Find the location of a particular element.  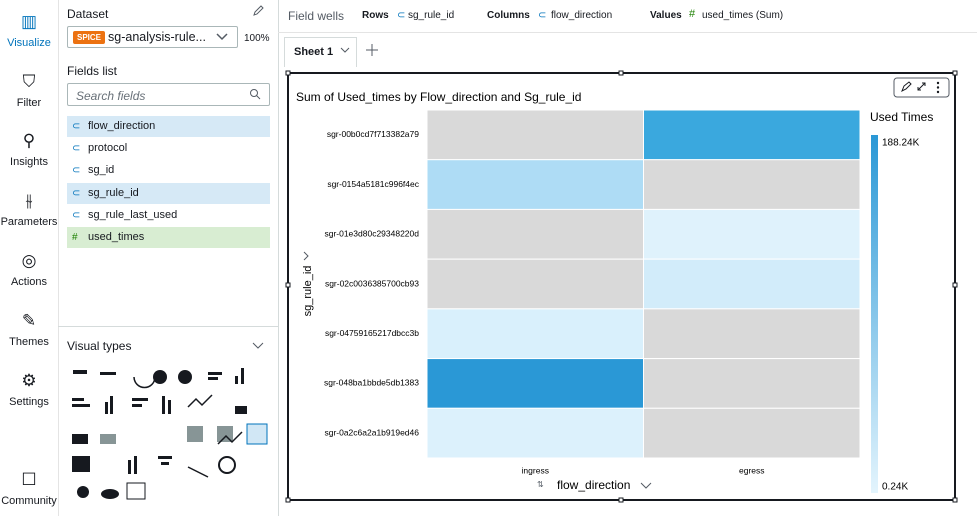

legend-title: Used Times is located at coordinates (901, 117).